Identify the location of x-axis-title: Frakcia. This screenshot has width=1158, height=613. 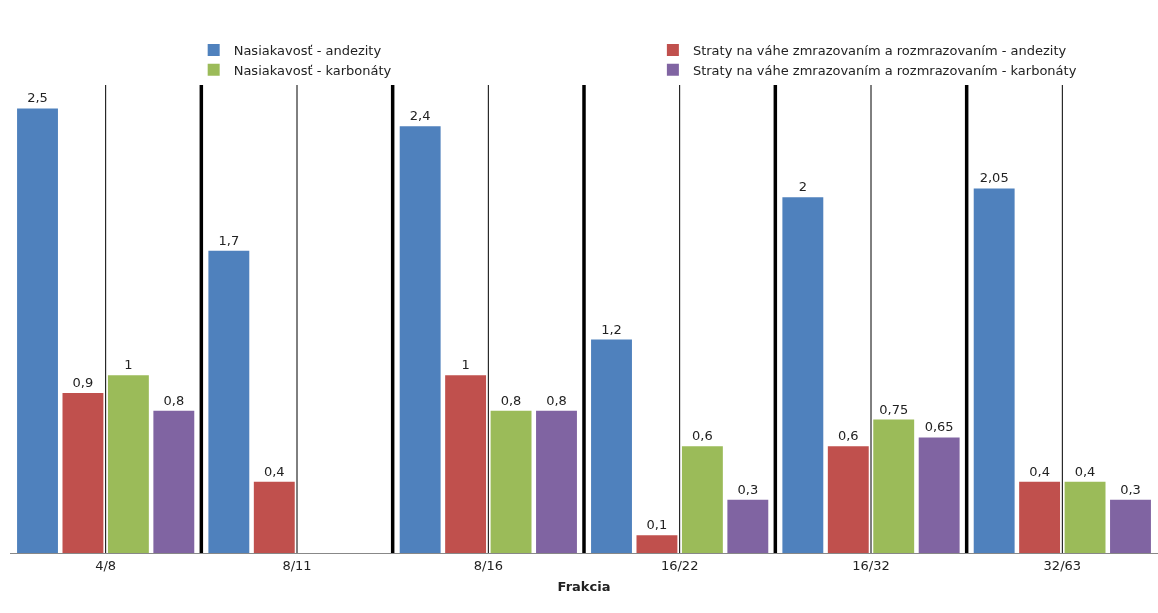
(584, 587).